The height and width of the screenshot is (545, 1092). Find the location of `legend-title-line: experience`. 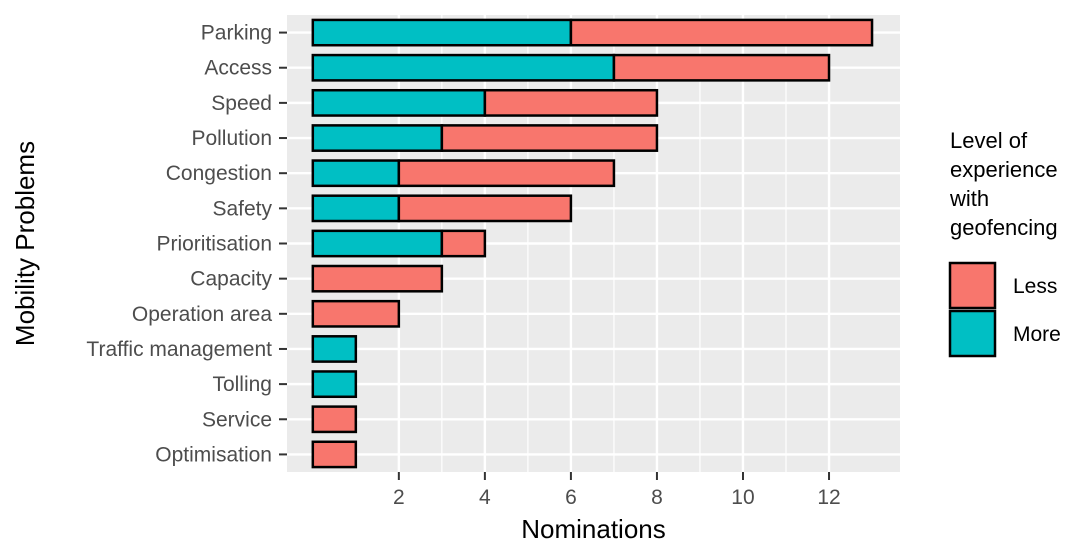

legend-title-line: experience is located at coordinates (1004, 169).